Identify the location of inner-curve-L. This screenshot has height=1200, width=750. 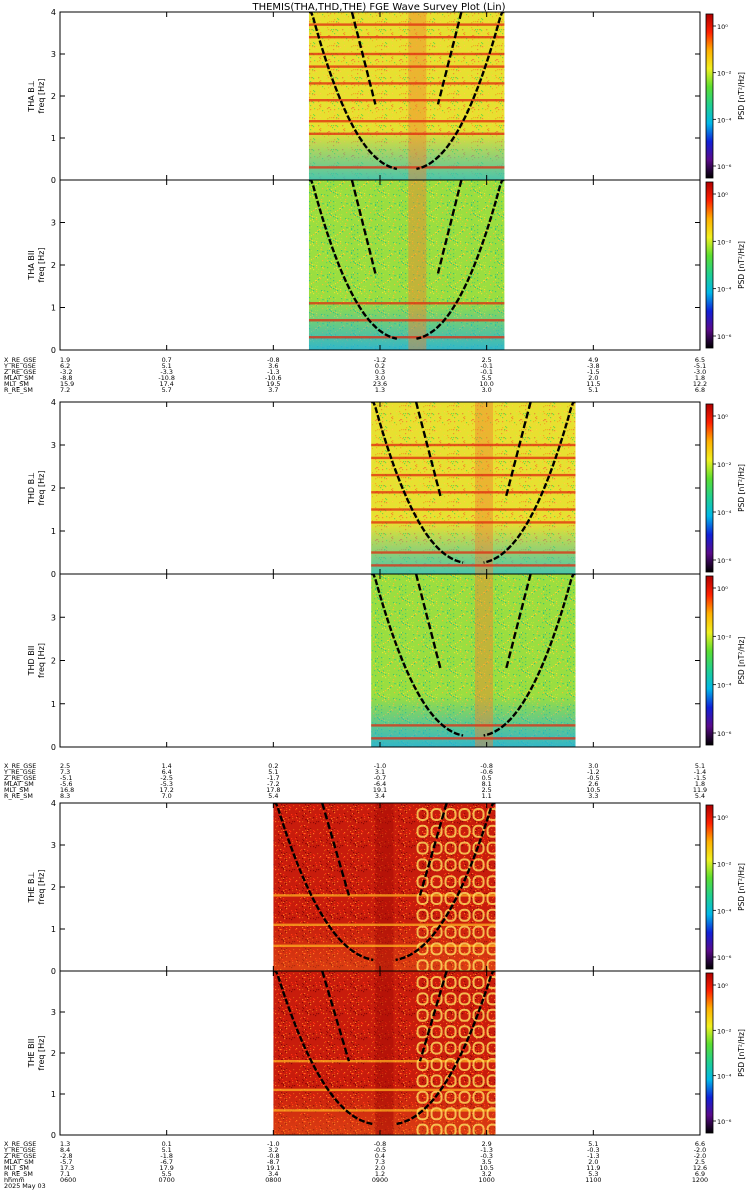
(363, 227).